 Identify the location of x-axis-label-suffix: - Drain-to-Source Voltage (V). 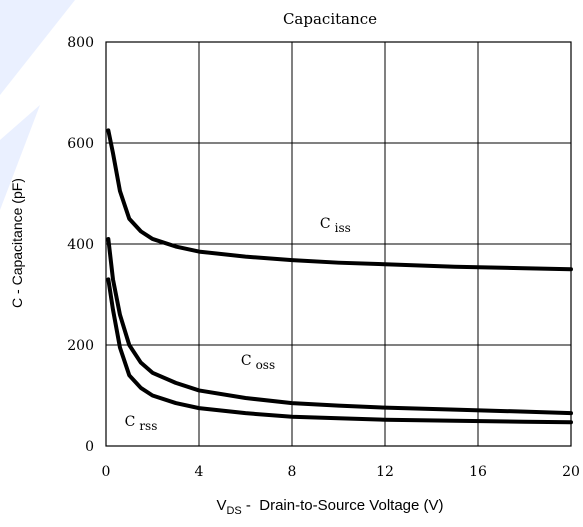
(343, 505).